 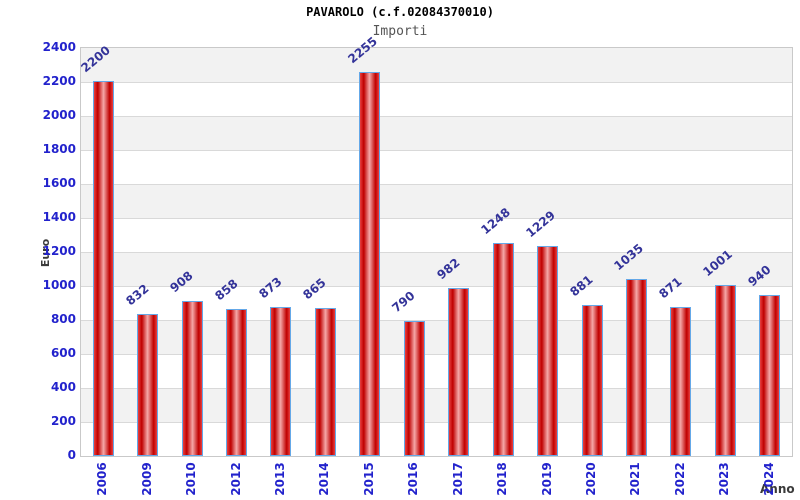 I want to click on x-tick-label-2017: 2017, so click(x=458, y=479).